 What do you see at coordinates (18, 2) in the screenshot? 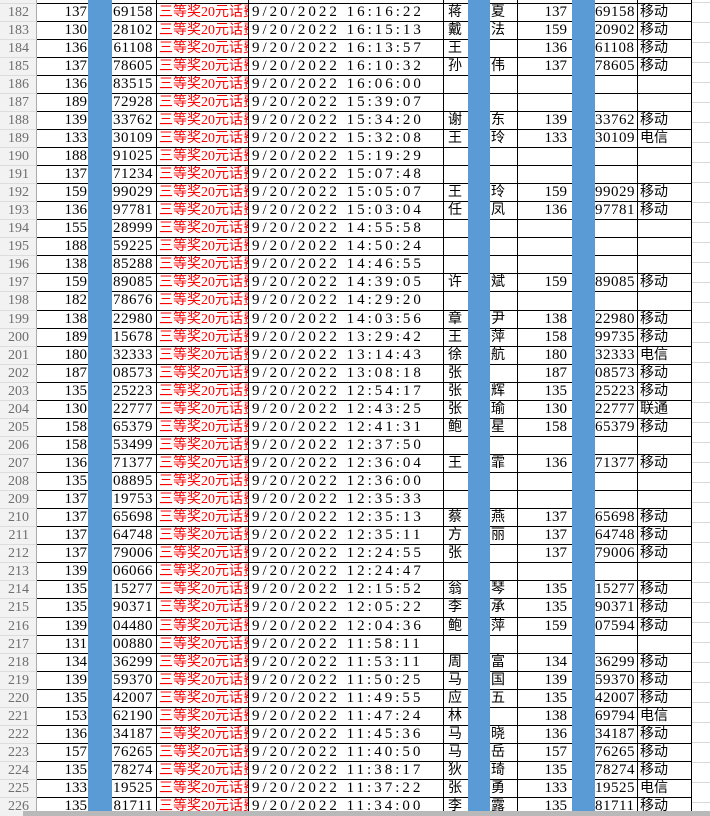
I see `row-header-cell` at bounding box center [18, 2].